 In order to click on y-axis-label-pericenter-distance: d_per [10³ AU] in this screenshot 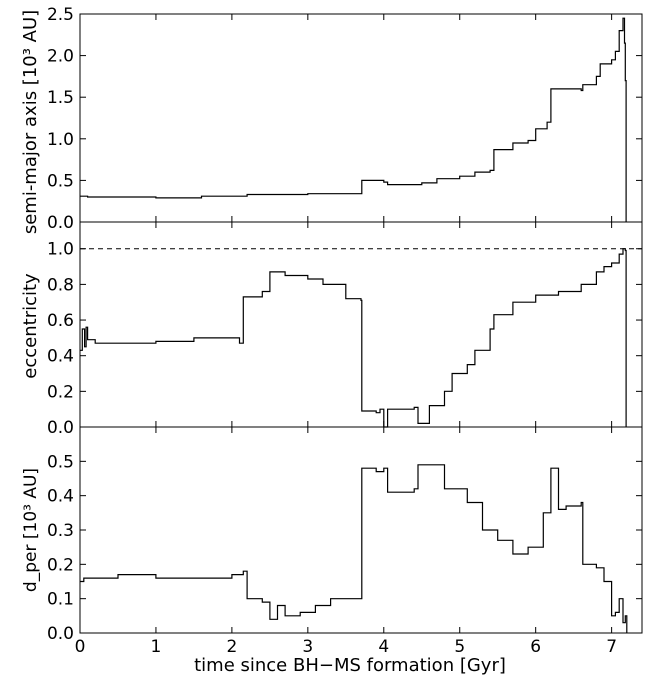, I will do `click(31, 530)`.